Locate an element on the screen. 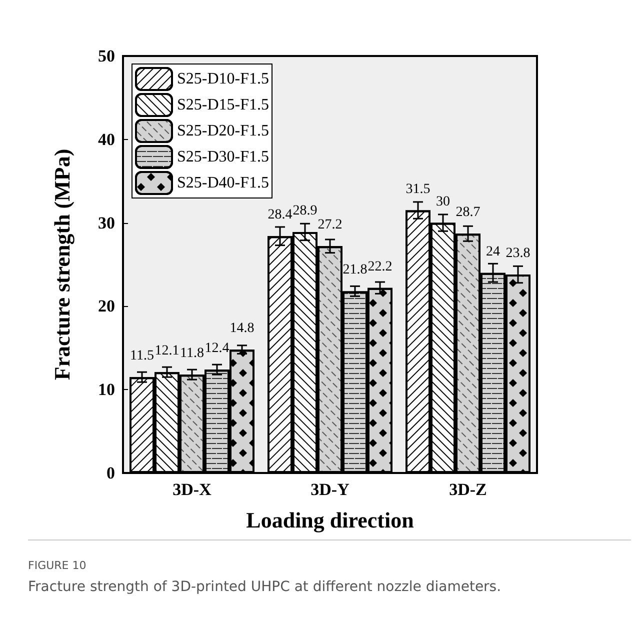 Image resolution: width=643 pixels, height=637 pixels. data-label: 11.8 is located at coordinates (192, 354).